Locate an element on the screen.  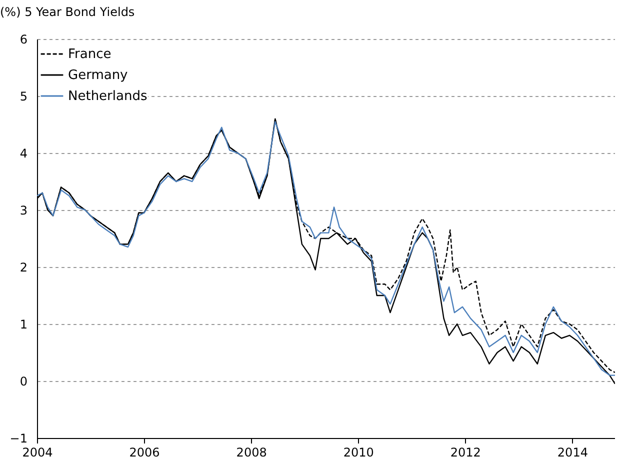
y-tick-label: −1 is located at coordinates (19, 439).